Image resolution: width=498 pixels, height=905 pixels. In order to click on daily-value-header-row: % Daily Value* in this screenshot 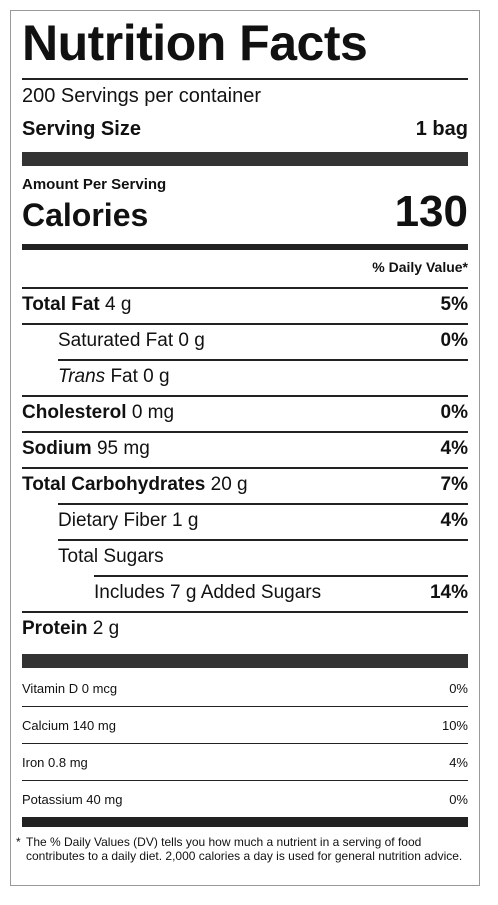, I will do `click(245, 267)`.